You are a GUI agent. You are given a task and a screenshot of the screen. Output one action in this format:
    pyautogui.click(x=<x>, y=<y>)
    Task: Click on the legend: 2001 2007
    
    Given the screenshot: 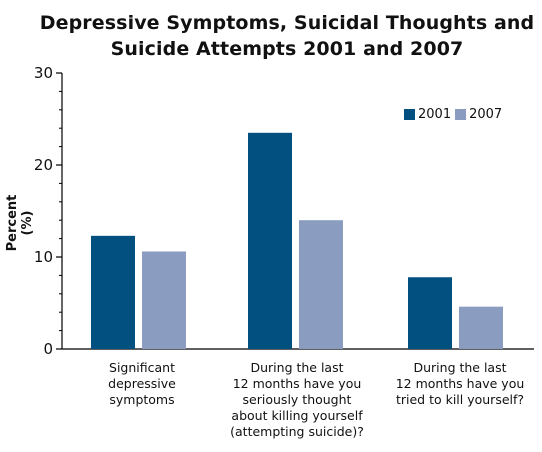 What is the action you would take?
    pyautogui.click(x=455, y=114)
    